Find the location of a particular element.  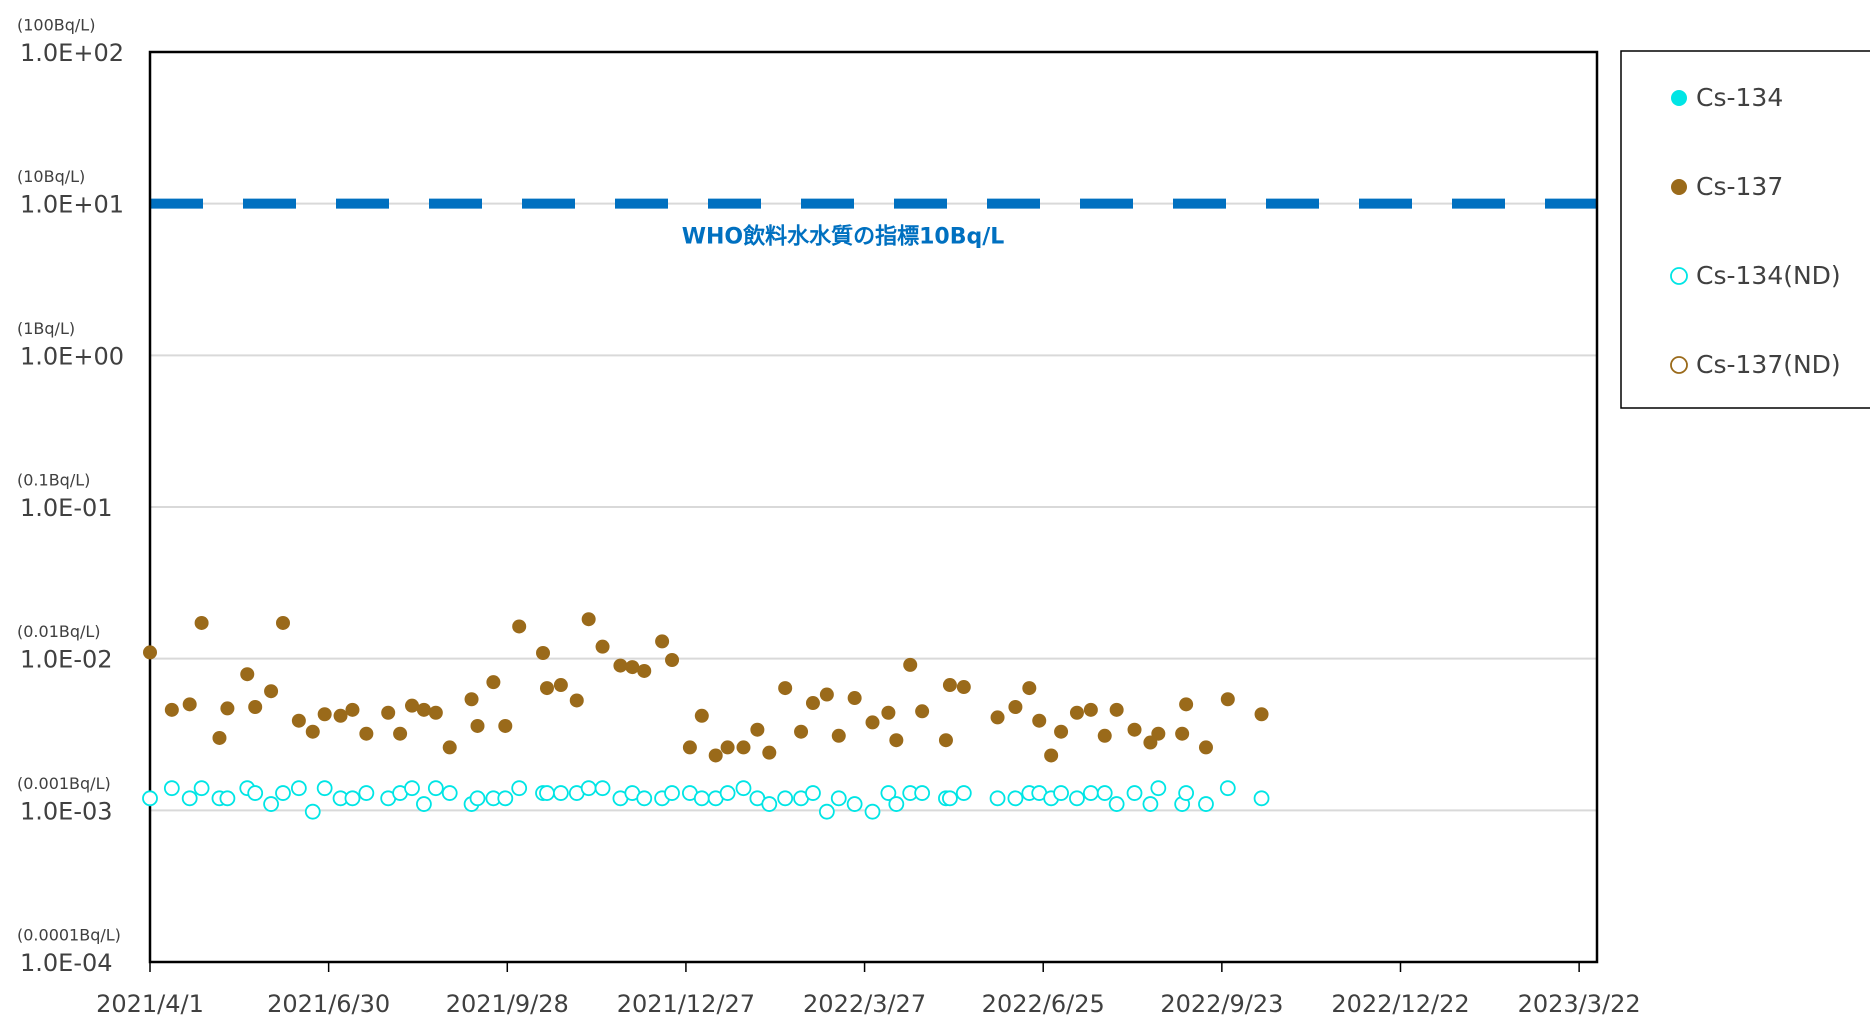

y-tick-label: 1.0E-01 is located at coordinates (66, 508).